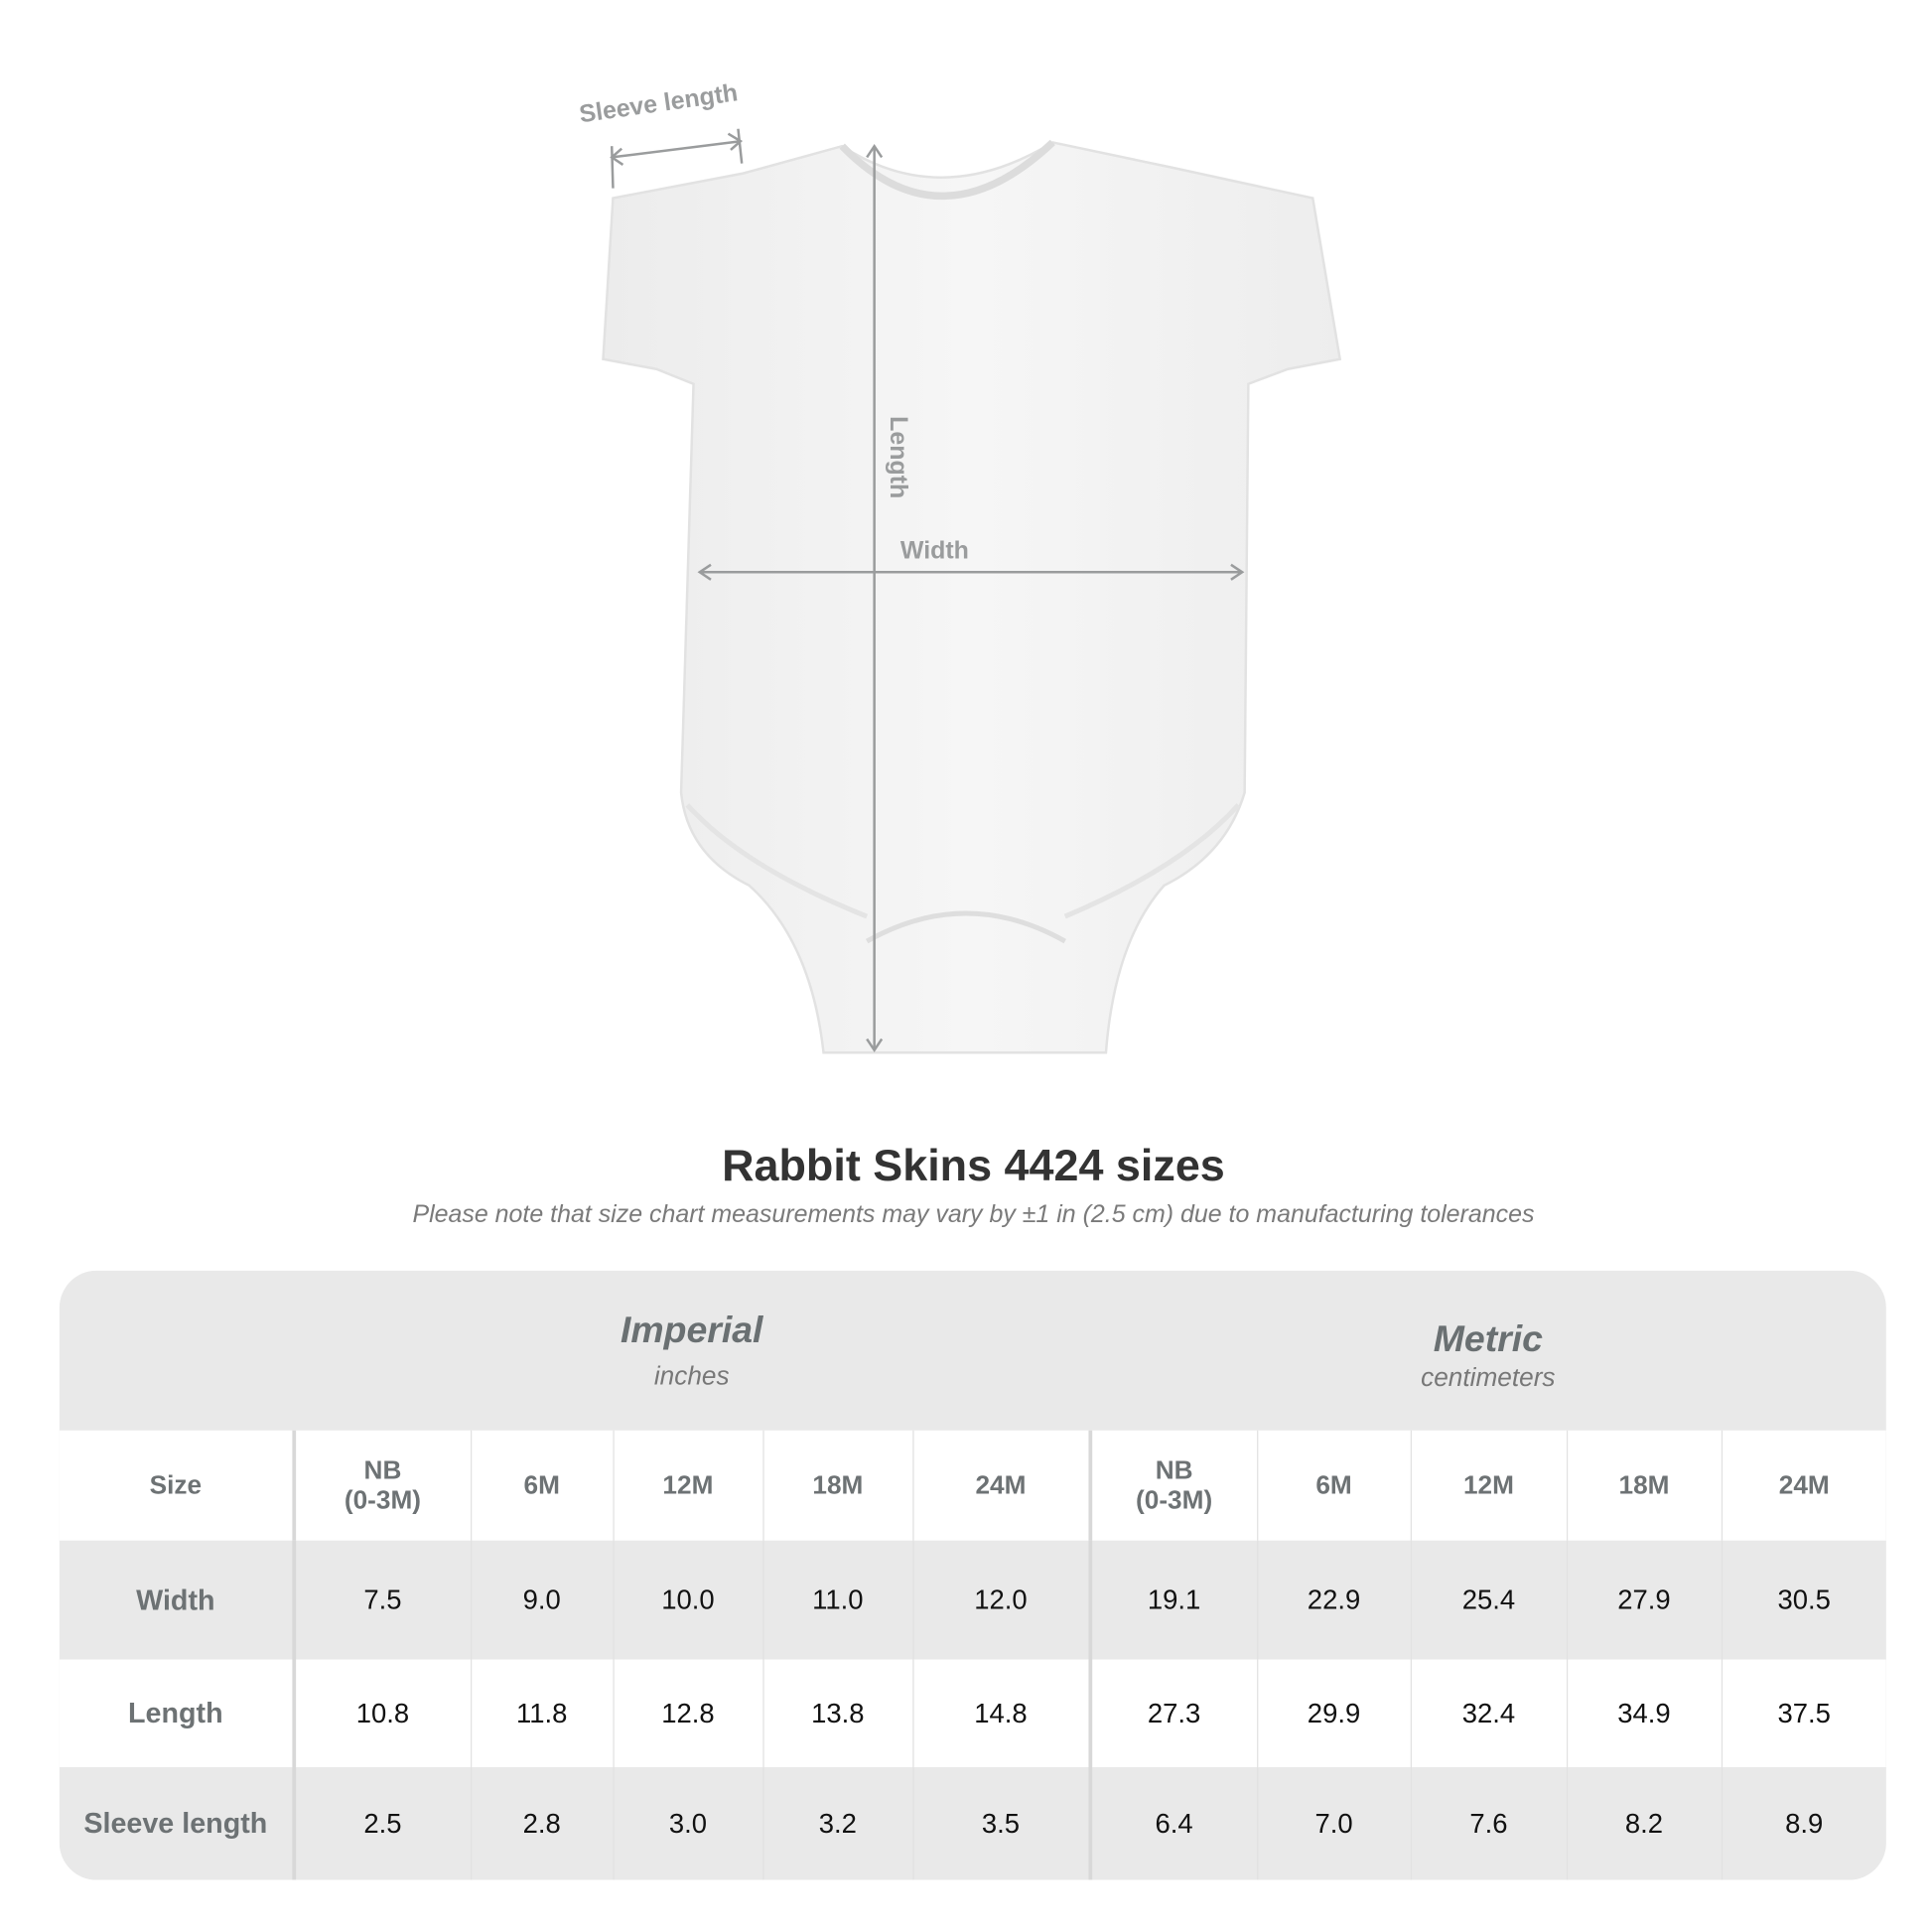  What do you see at coordinates (687, 1823) in the screenshot?
I see `table-cell: 3.0` at bounding box center [687, 1823].